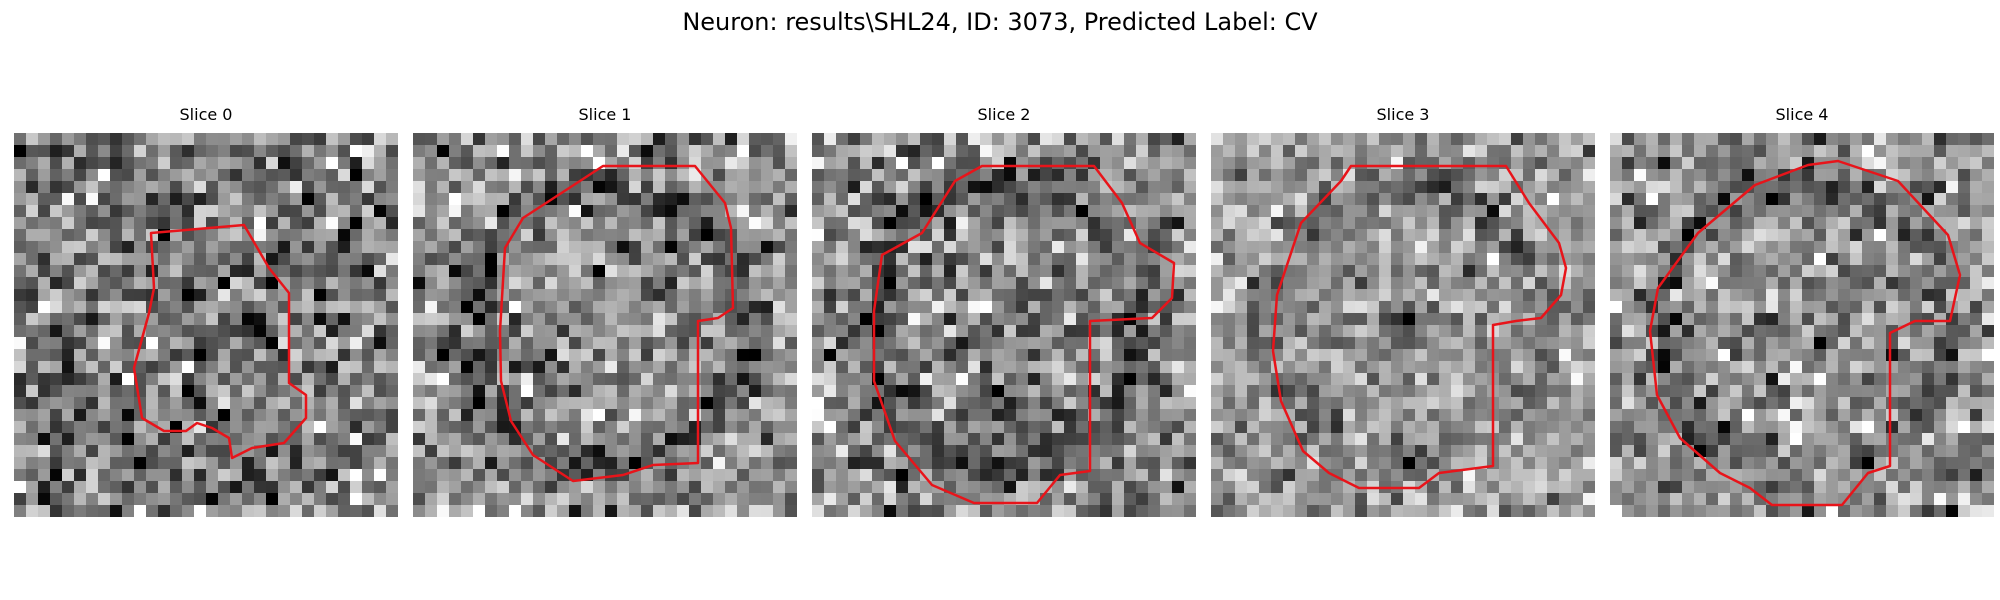  I want to click on slice-title-1: Slice 1, so click(605, 114).